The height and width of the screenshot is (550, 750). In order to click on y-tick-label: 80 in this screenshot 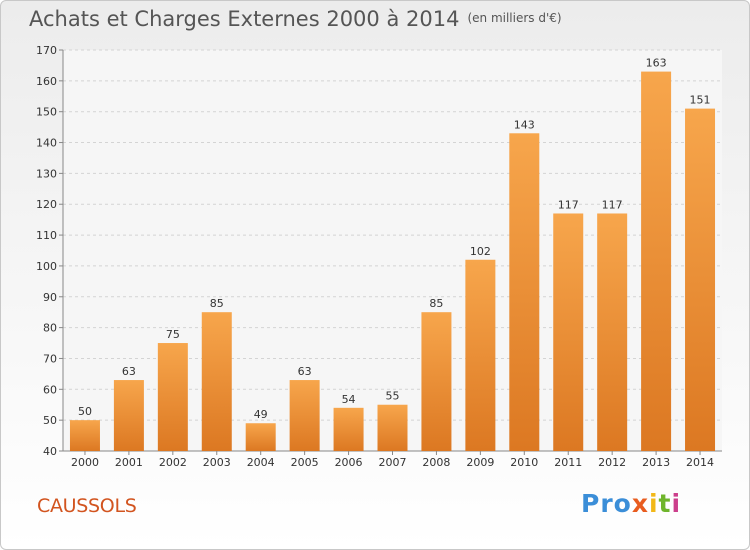, I will do `click(50, 328)`.